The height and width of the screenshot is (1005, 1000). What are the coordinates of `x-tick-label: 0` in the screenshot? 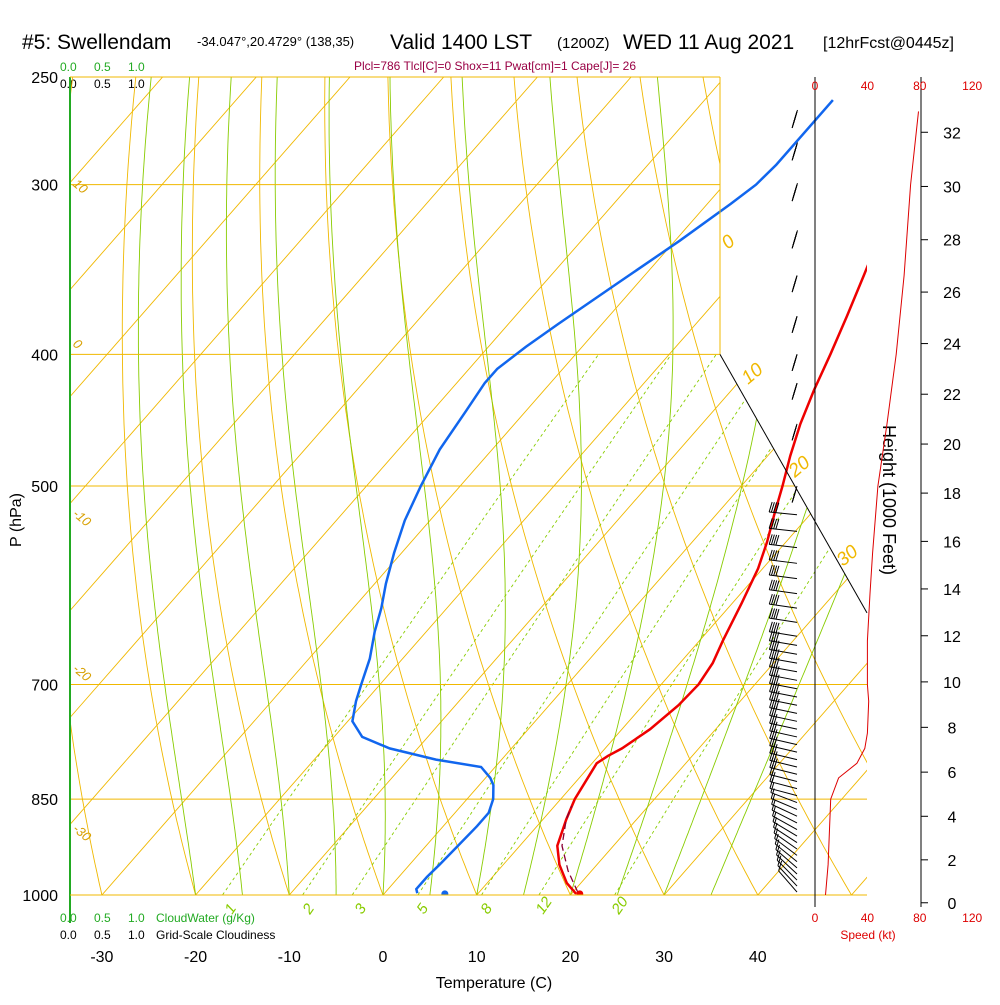 It's located at (383, 957).